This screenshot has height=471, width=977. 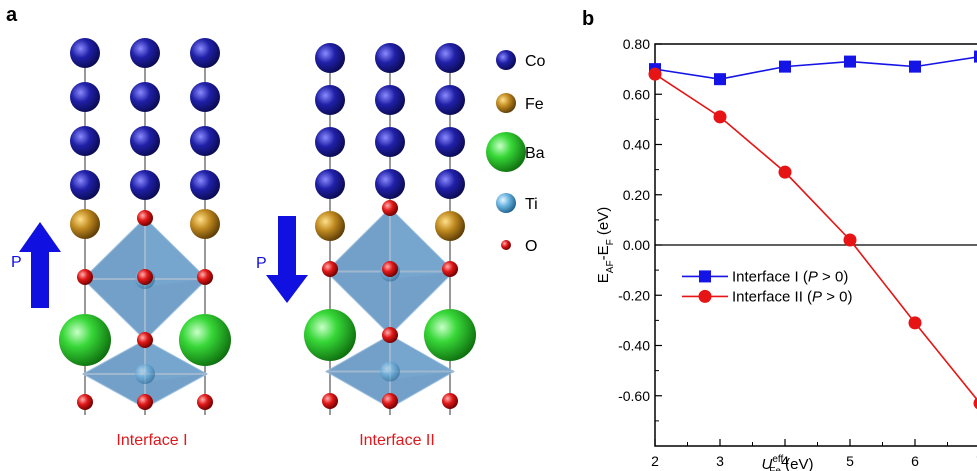 I want to click on y-tick-label: 0.40, so click(x=636, y=145).